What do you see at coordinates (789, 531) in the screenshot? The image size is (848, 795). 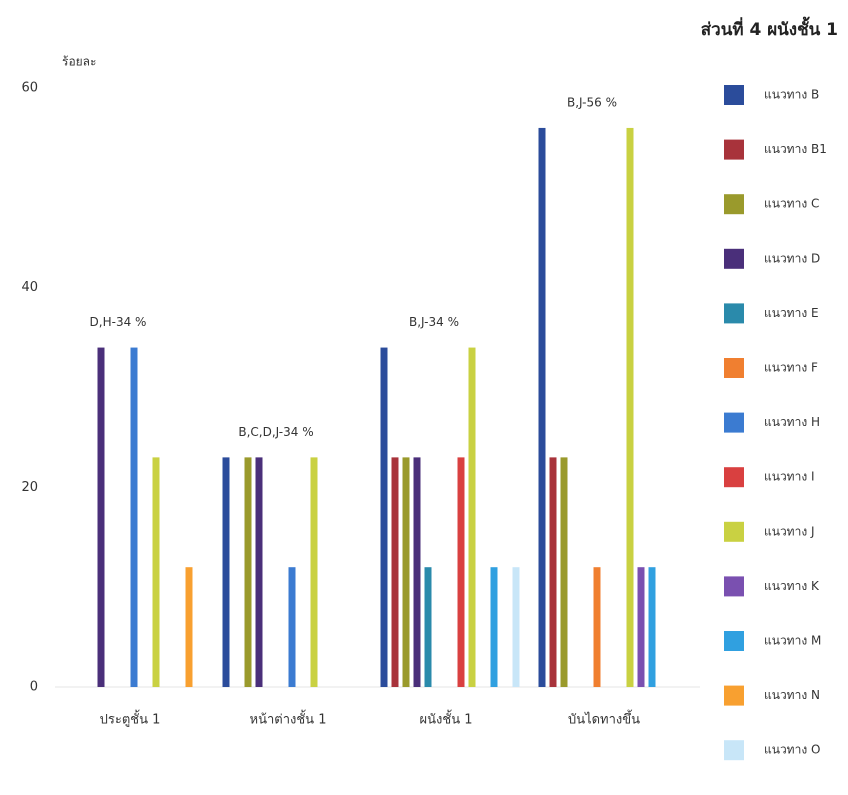 I see `legend-label: แนวทาง J` at bounding box center [789, 531].